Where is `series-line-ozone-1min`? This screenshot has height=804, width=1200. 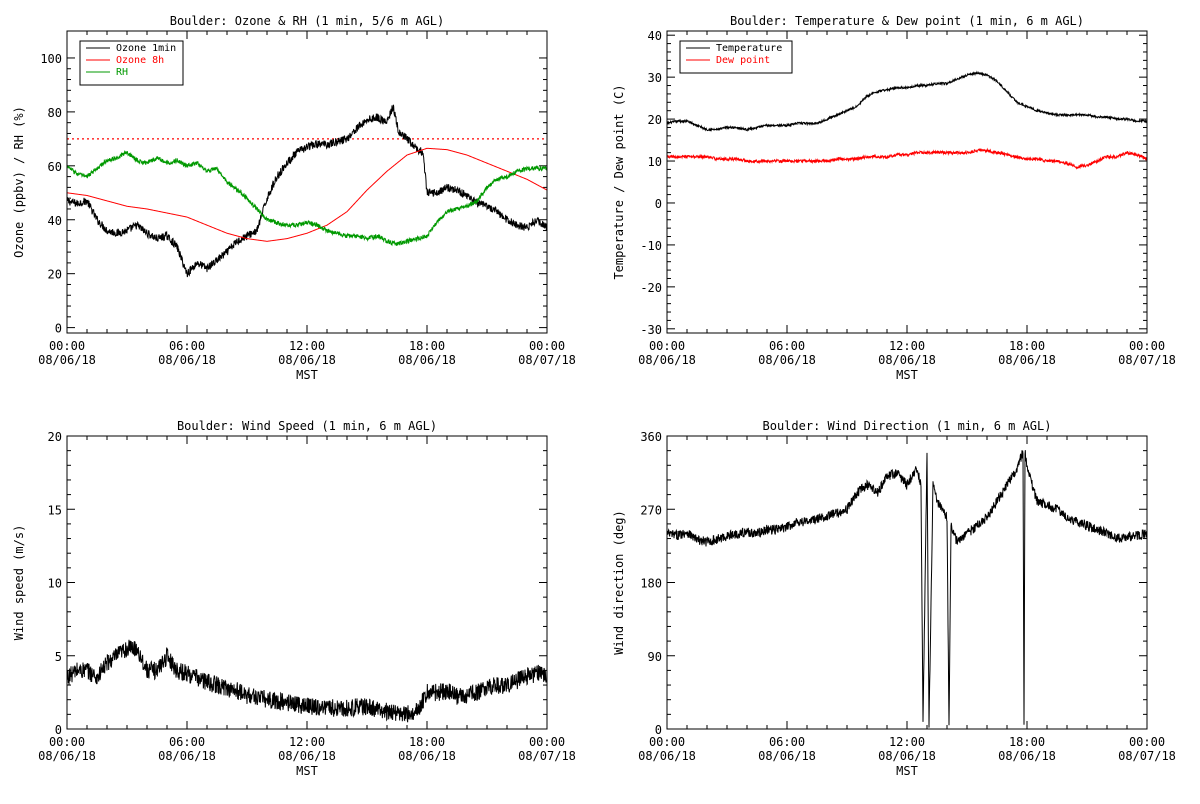
series-line-ozone-1min is located at coordinates (307, 191).